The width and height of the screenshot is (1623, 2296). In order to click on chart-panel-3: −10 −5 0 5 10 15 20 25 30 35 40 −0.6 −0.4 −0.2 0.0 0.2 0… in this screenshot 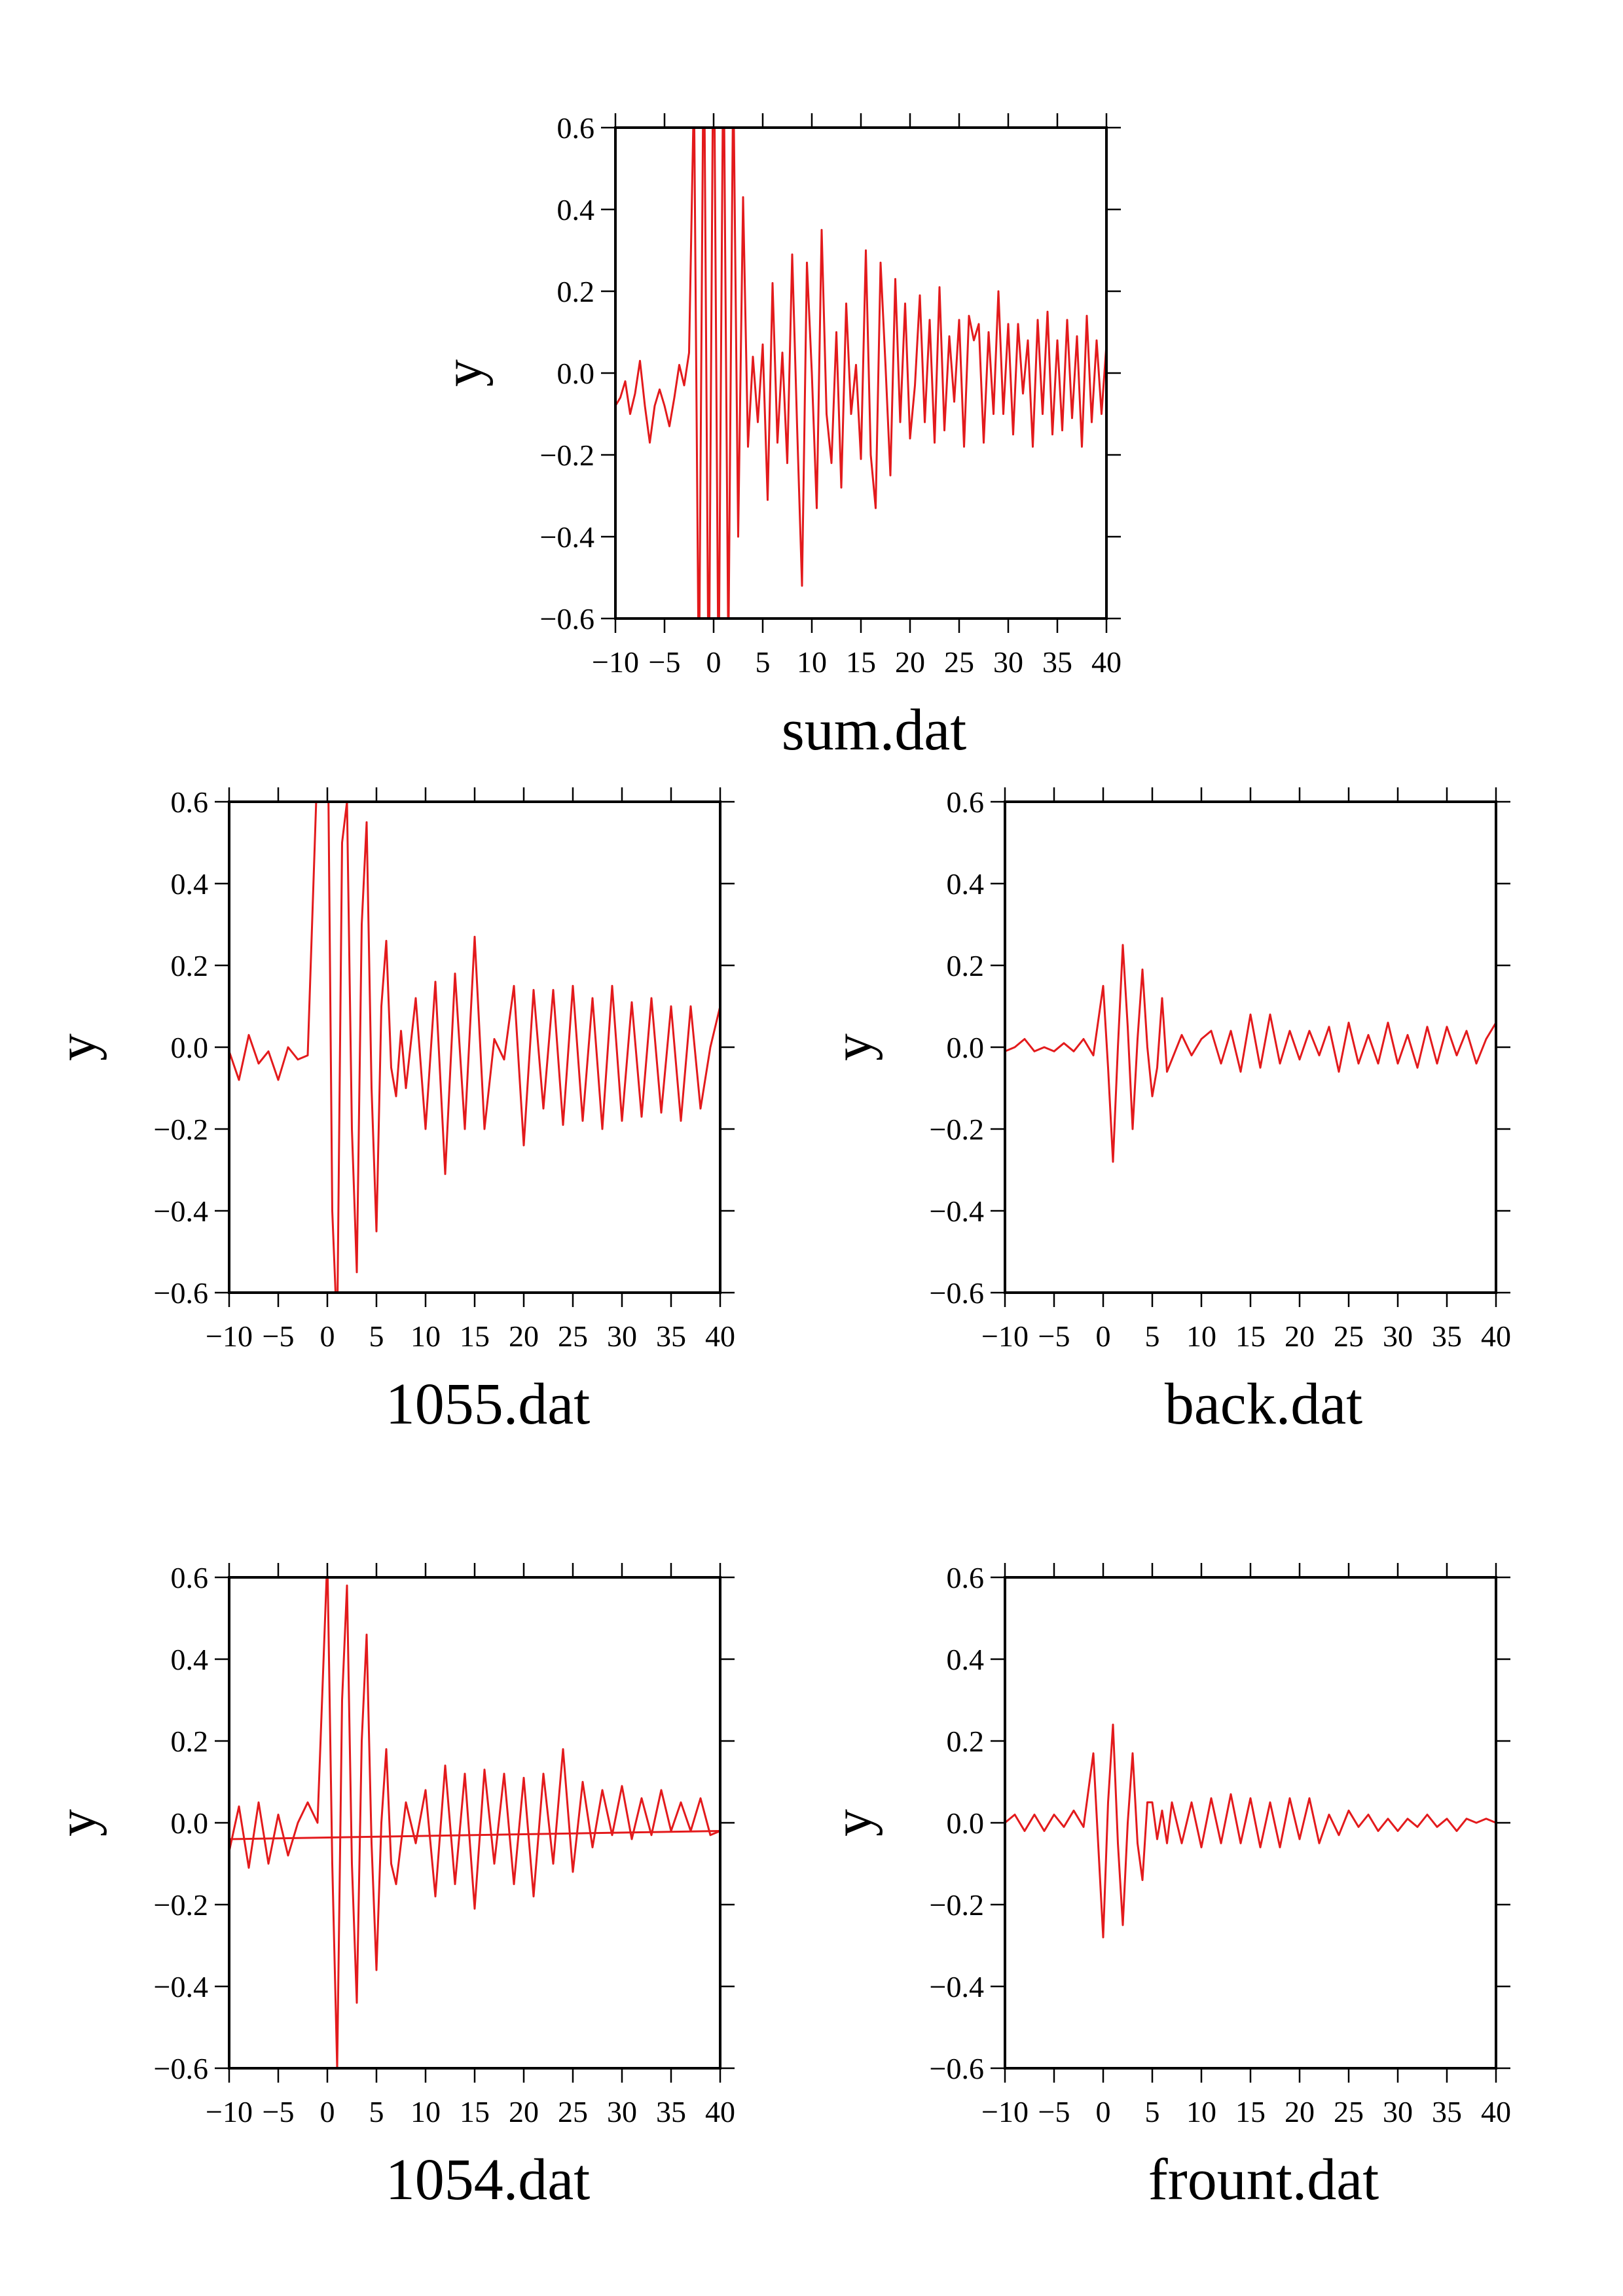, I will do `click(1166, 1111)`.